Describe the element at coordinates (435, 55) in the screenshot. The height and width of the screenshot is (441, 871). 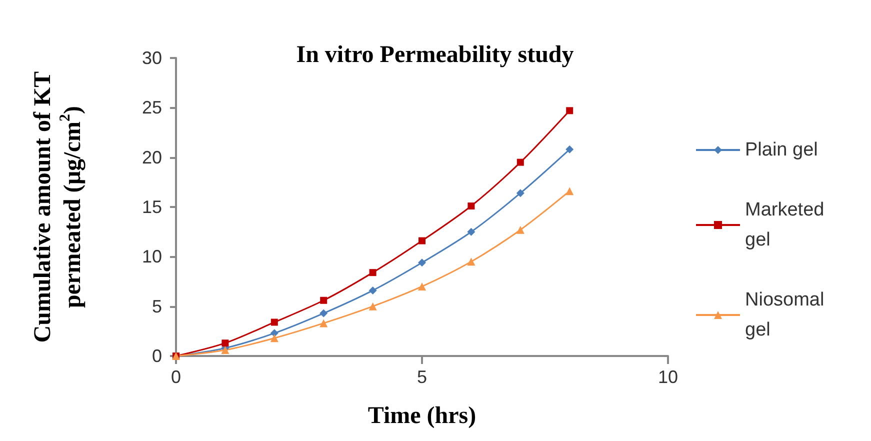
I see `chart-title: In vitro Permeability study` at that location.